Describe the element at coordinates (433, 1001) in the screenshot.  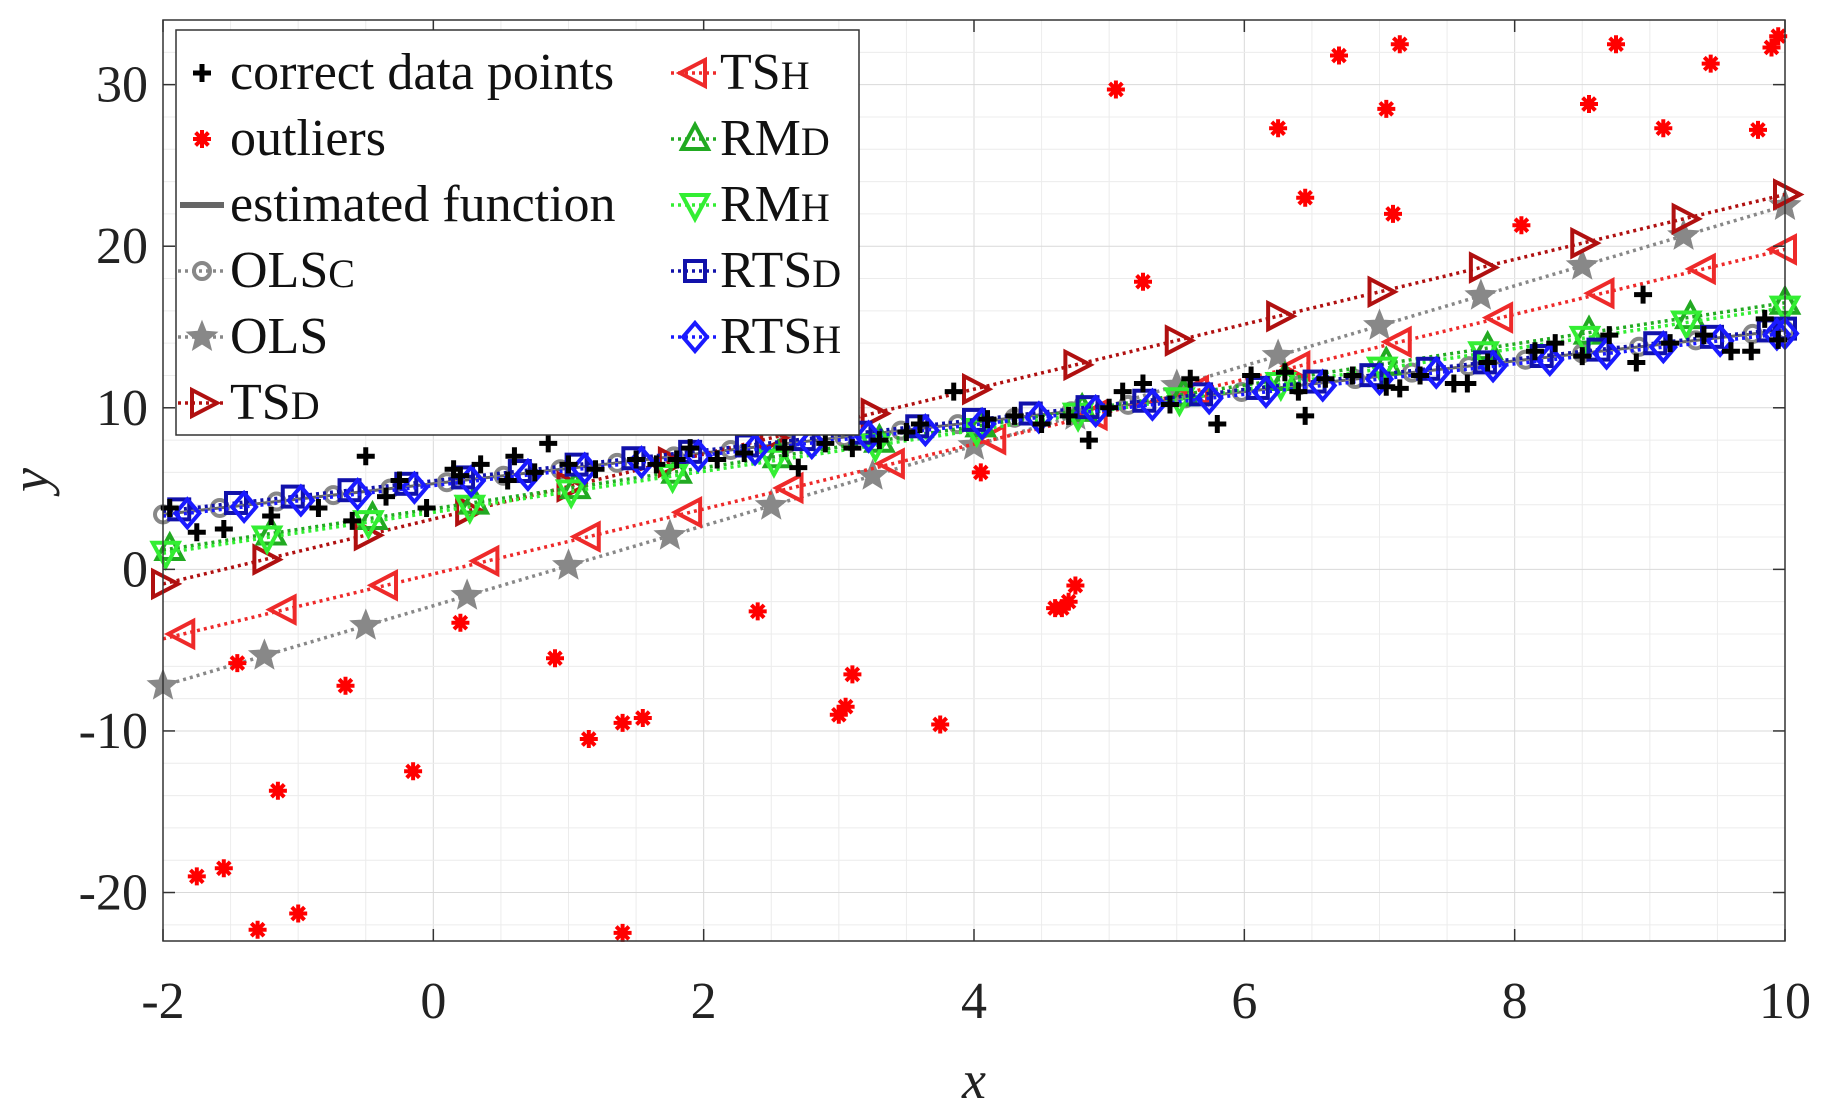
I see `x-tick-label: 0` at that location.